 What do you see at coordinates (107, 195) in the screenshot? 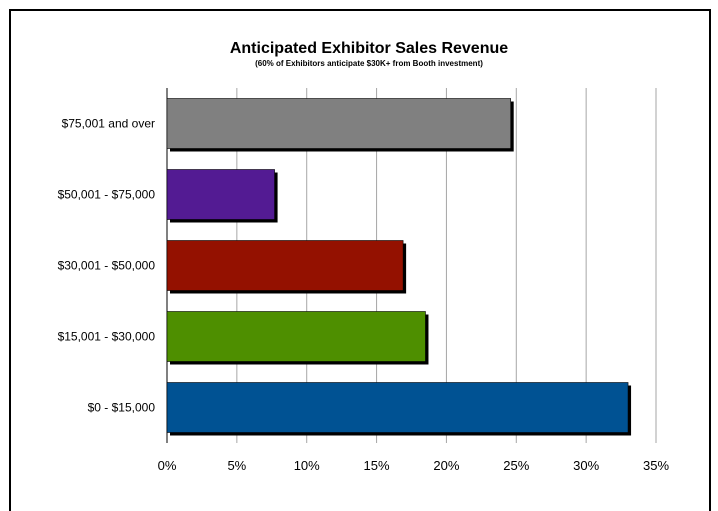
I see `category-label: $50,001 - $75,000` at bounding box center [107, 195].